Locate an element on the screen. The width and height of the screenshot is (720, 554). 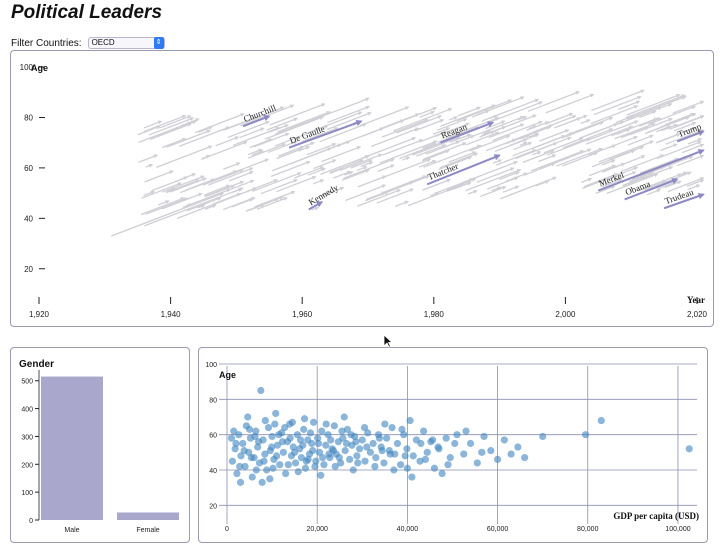
gender-bar is located at coordinates (72, 448).